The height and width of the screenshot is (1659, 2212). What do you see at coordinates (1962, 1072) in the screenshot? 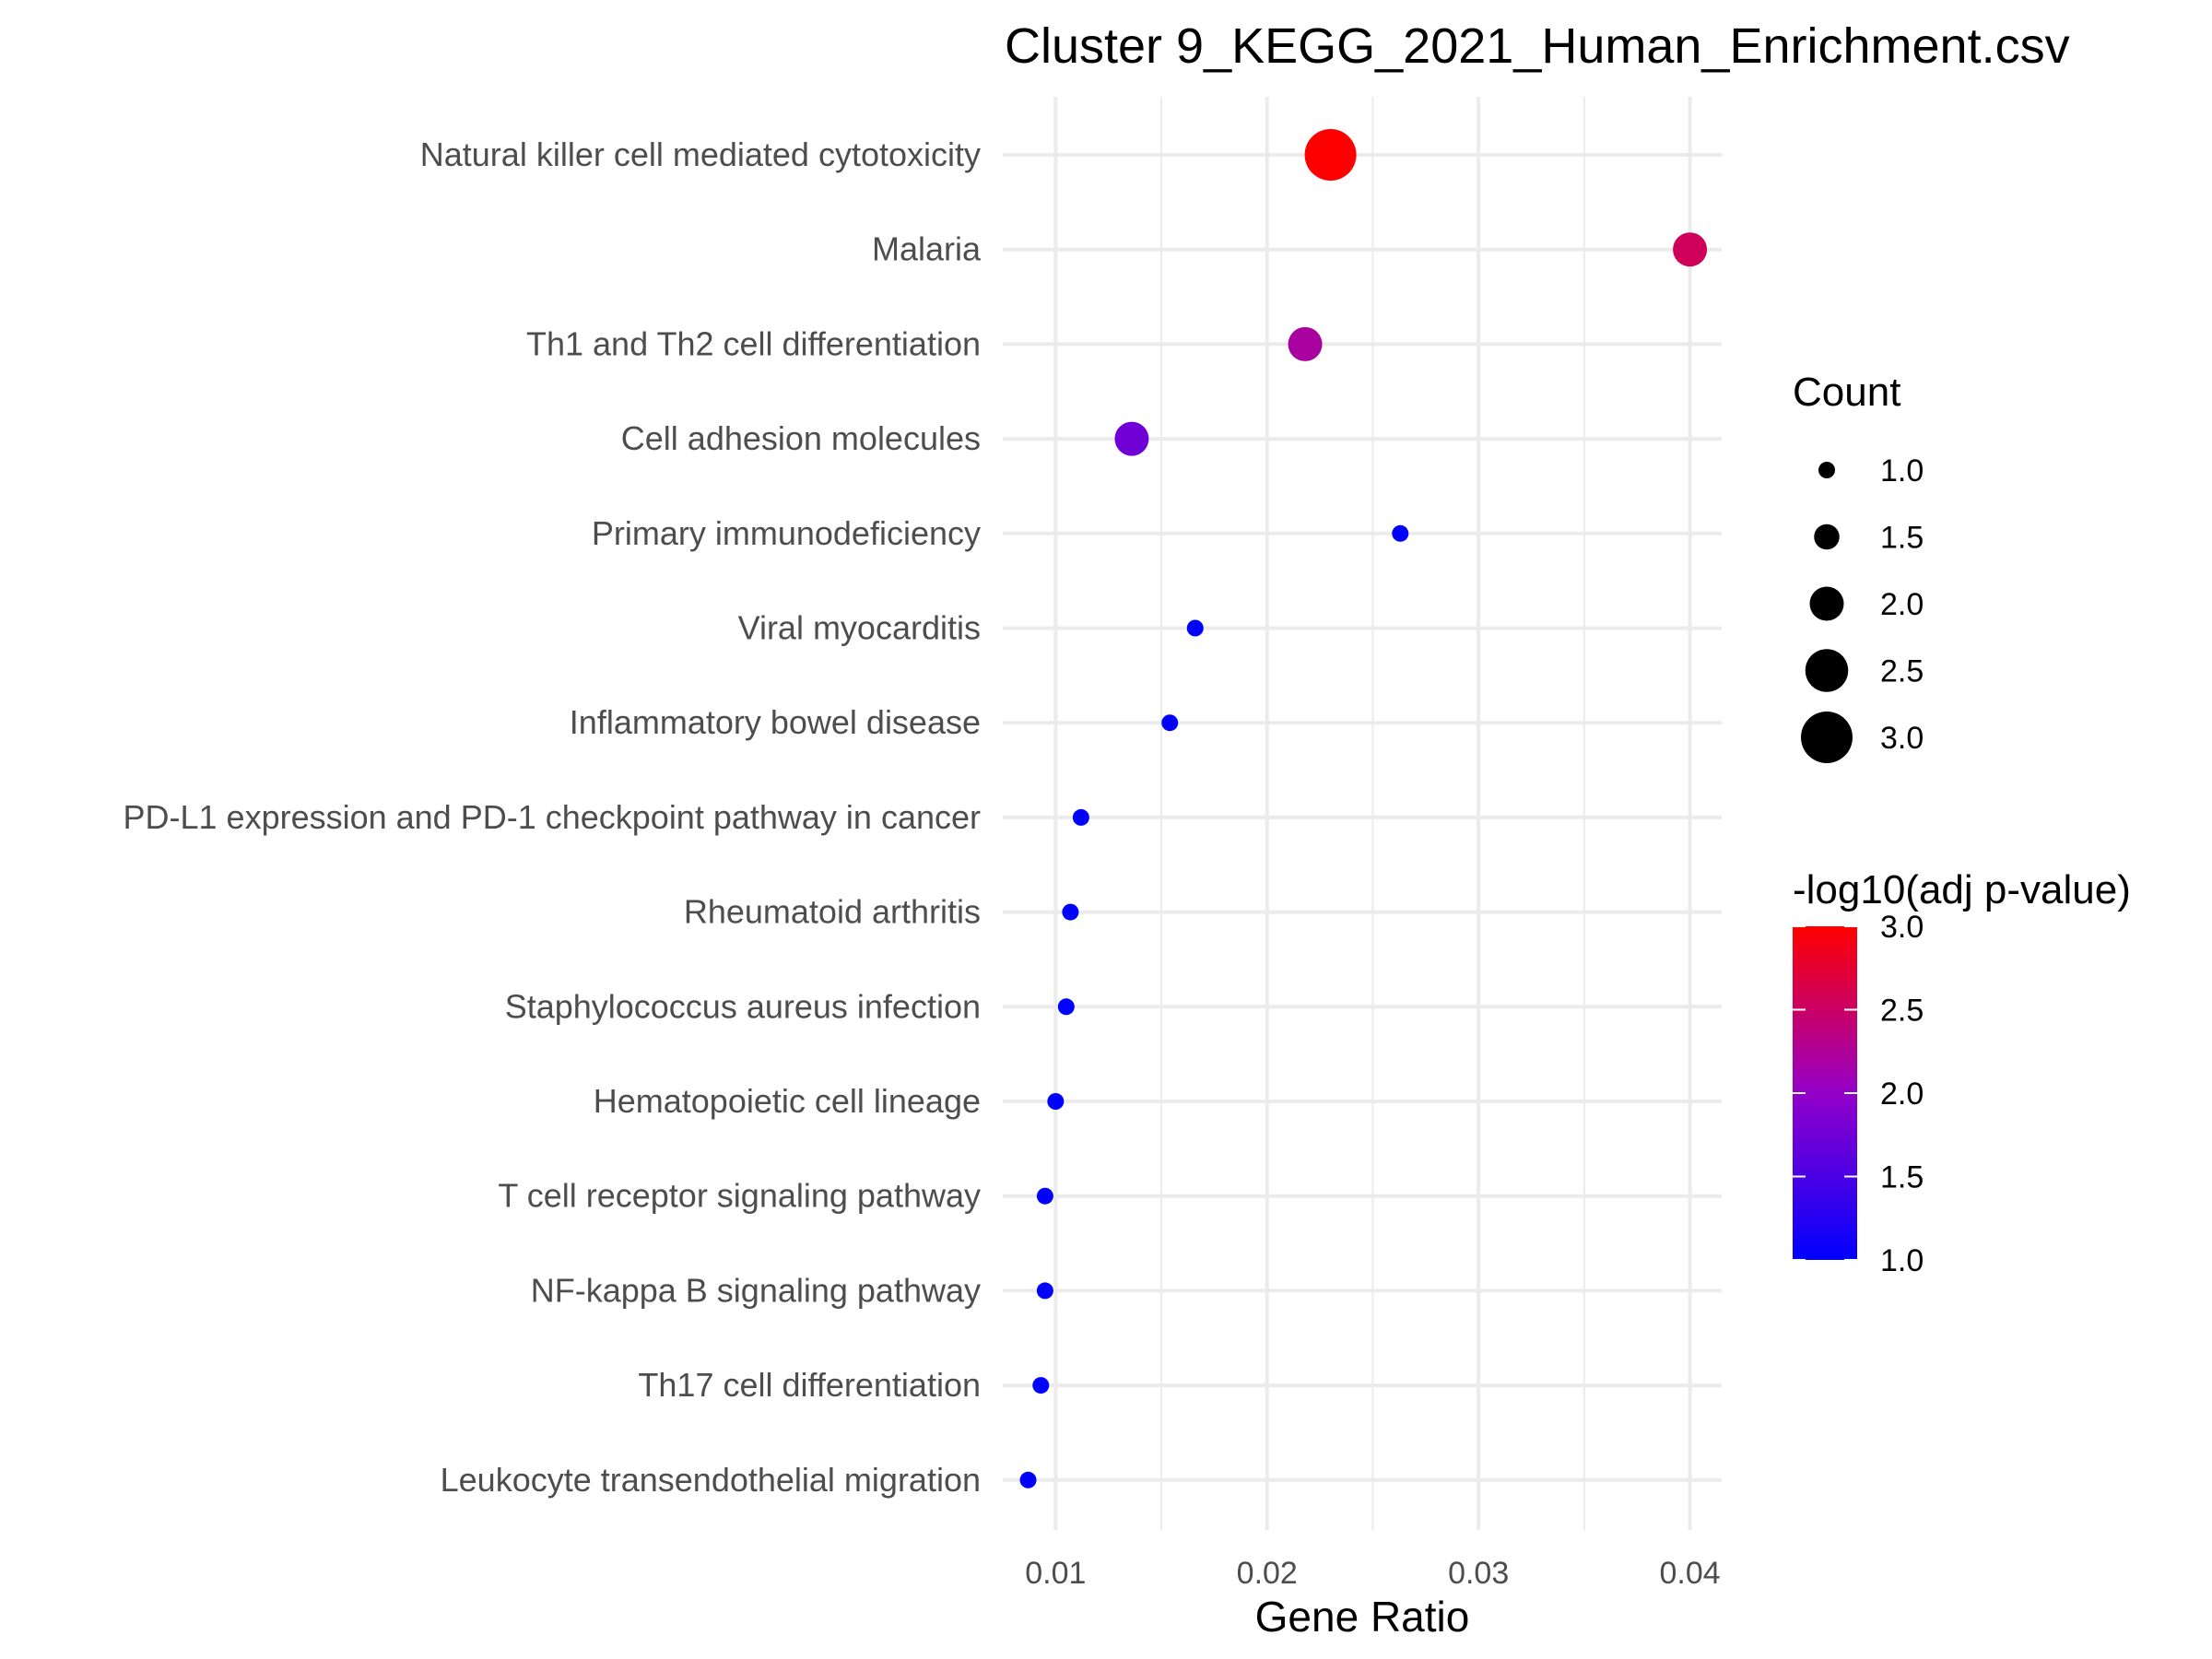
I see `color-legend: -log10(adj p-value) 1.0 1.5 2.0 2.5 3.0` at bounding box center [1962, 1072].